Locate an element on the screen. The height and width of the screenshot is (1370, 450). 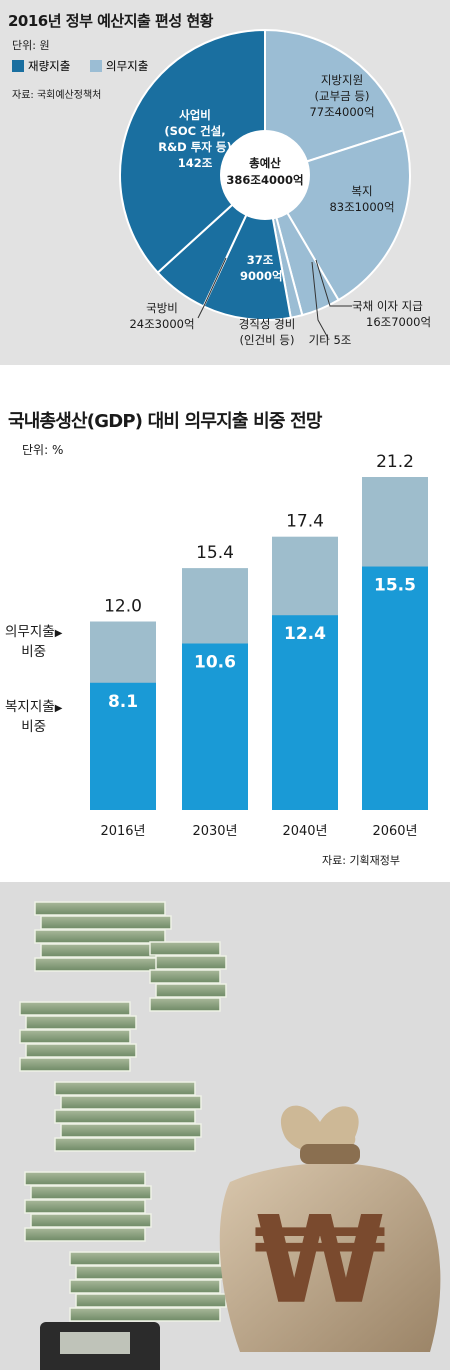
legend-label-mandatory: 의무지출 is located at coordinates (127, 66).